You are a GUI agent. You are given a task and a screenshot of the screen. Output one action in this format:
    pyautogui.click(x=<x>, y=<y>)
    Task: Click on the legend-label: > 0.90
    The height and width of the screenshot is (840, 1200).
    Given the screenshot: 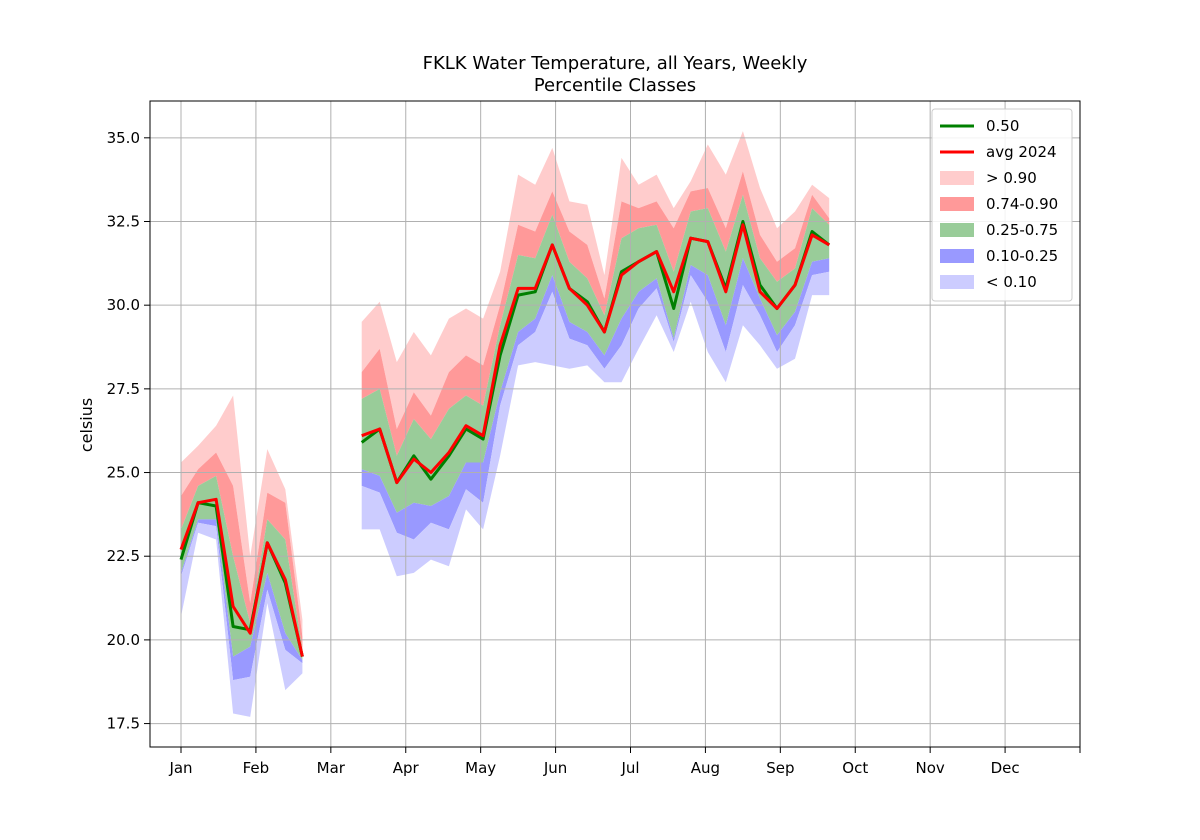 What is the action you would take?
    pyautogui.click(x=1011, y=178)
    